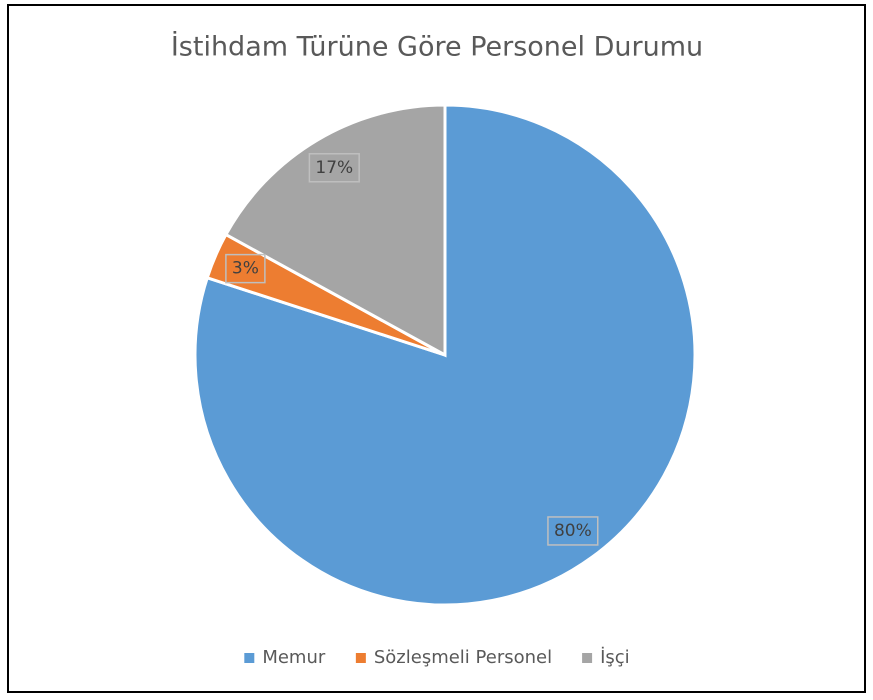 The image size is (873, 700). I want to click on chart-title: İstihdam Türüne Göre Personel Durumu, so click(437, 47).